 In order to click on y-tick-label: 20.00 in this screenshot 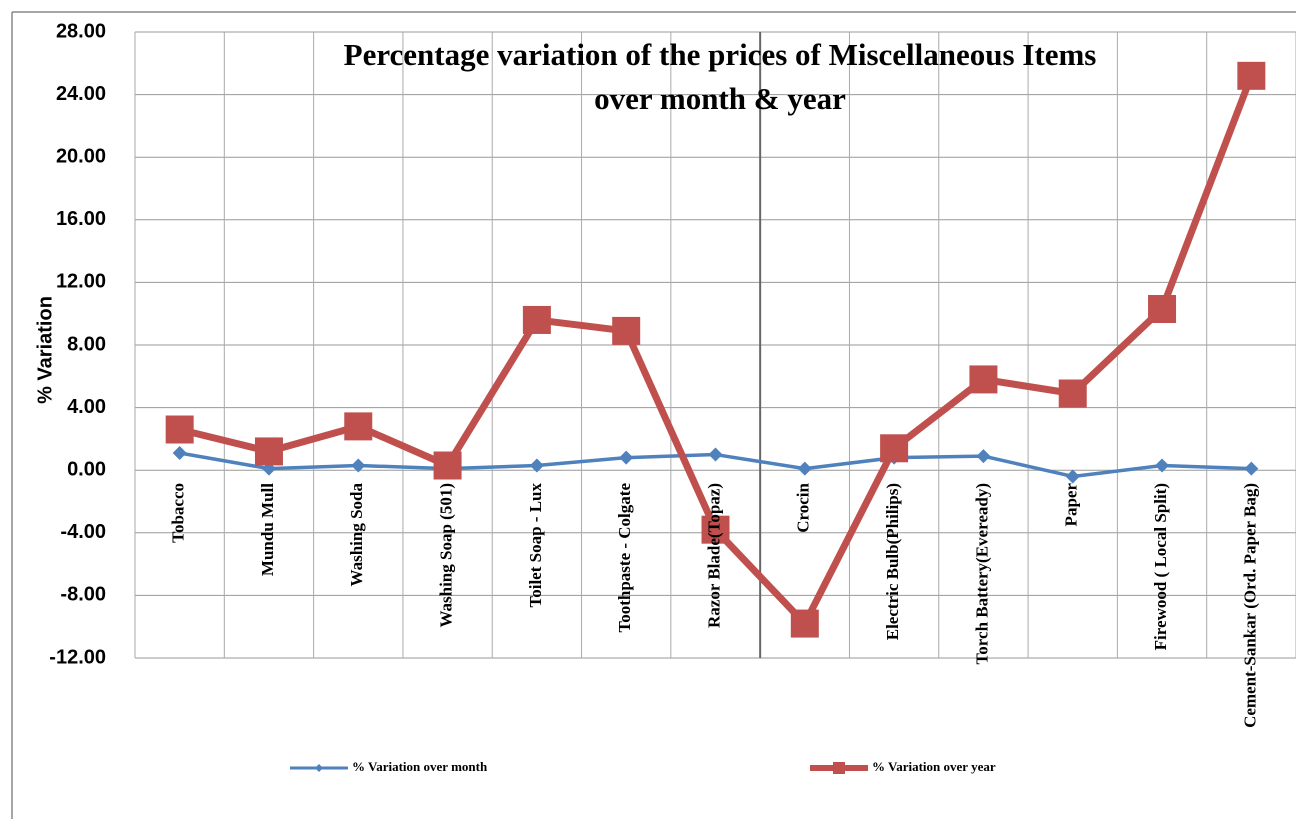, I will do `click(81, 156)`.